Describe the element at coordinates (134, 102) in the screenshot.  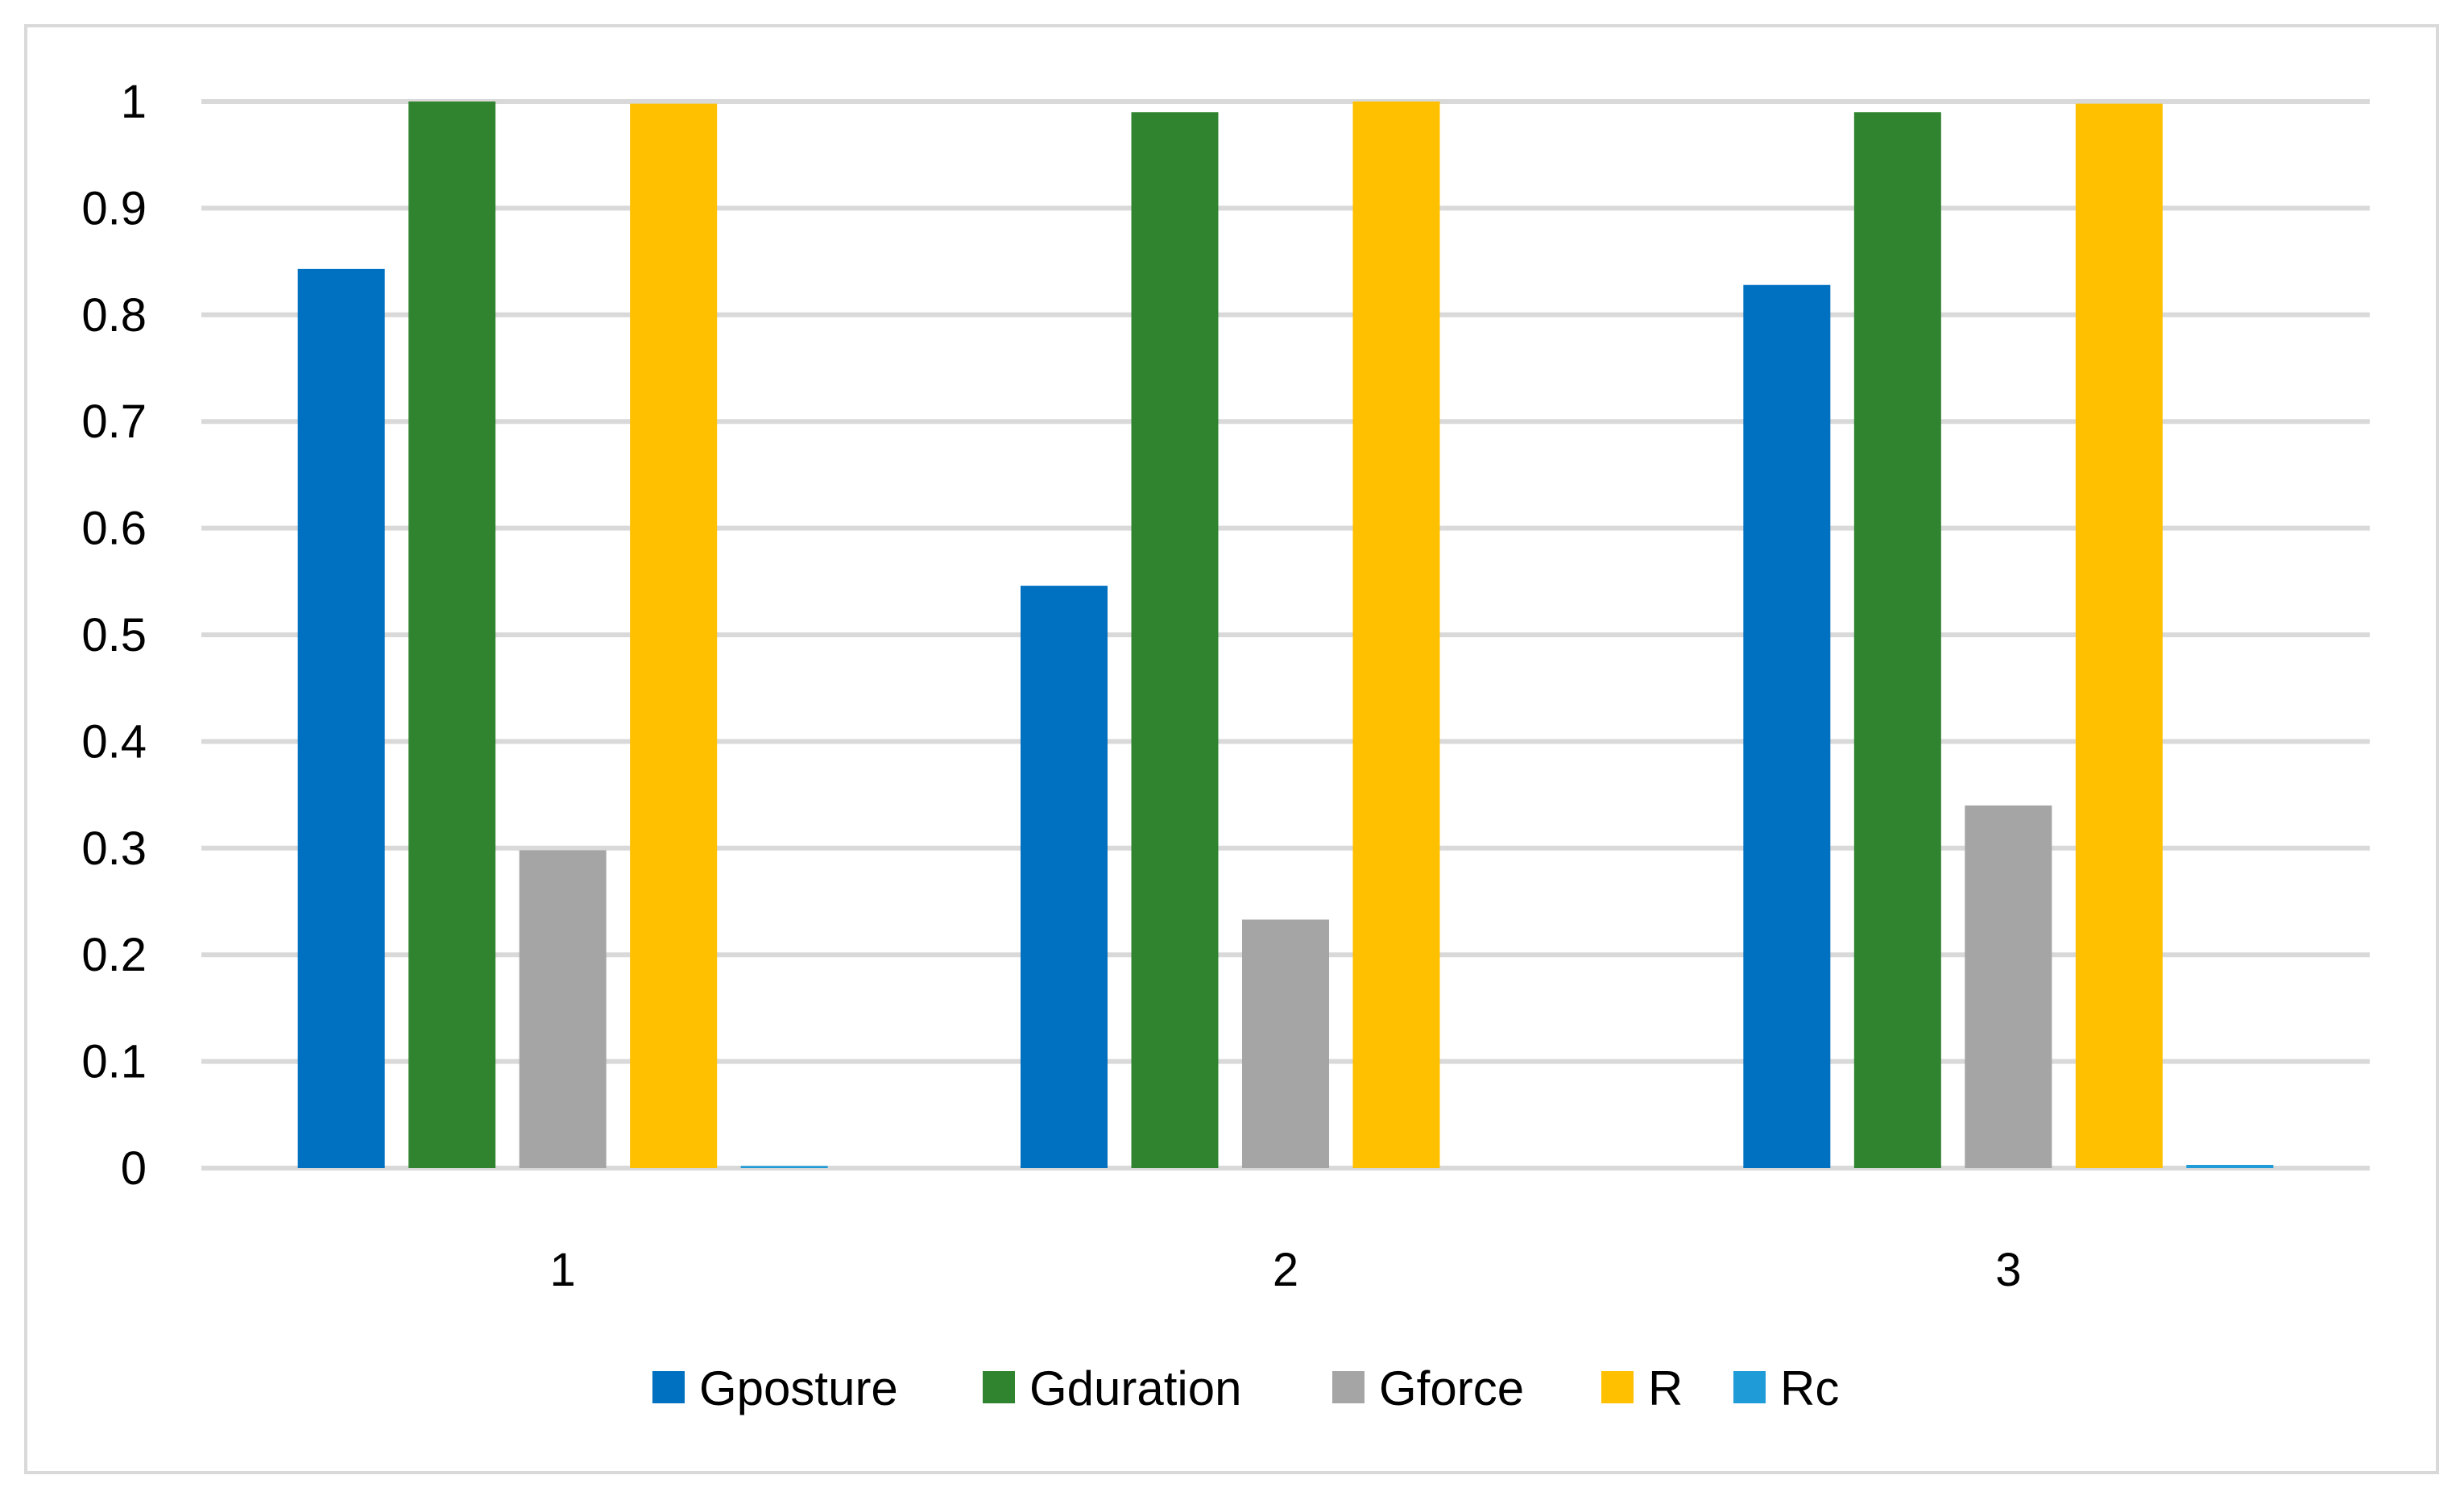
I see `y-tick-label: 1` at that location.